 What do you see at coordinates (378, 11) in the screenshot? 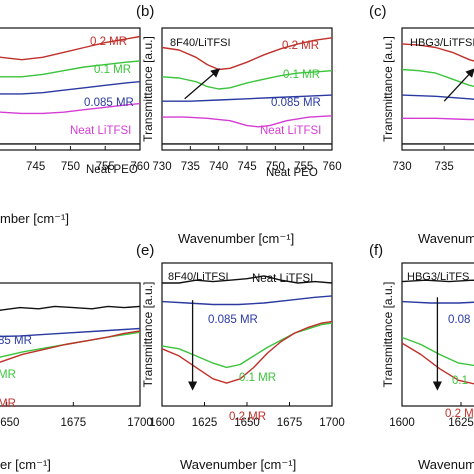
I see `panel-label: (c)` at bounding box center [378, 11].